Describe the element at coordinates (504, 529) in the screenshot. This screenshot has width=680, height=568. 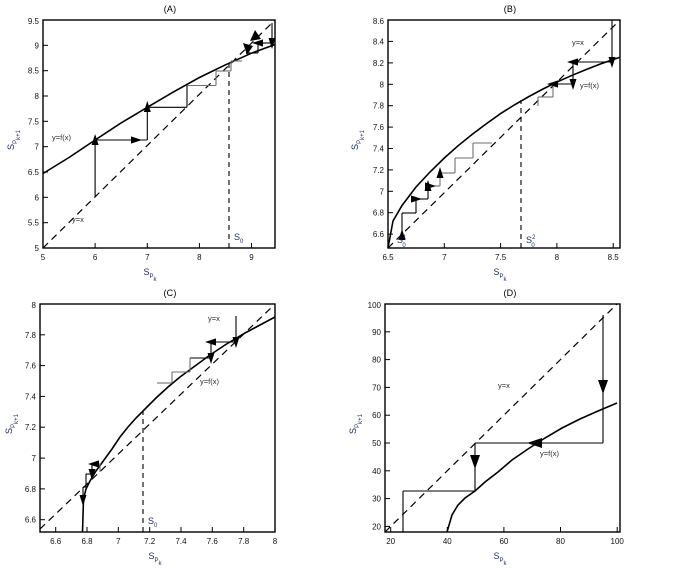
I see `panel-d-x-ticks` at that location.